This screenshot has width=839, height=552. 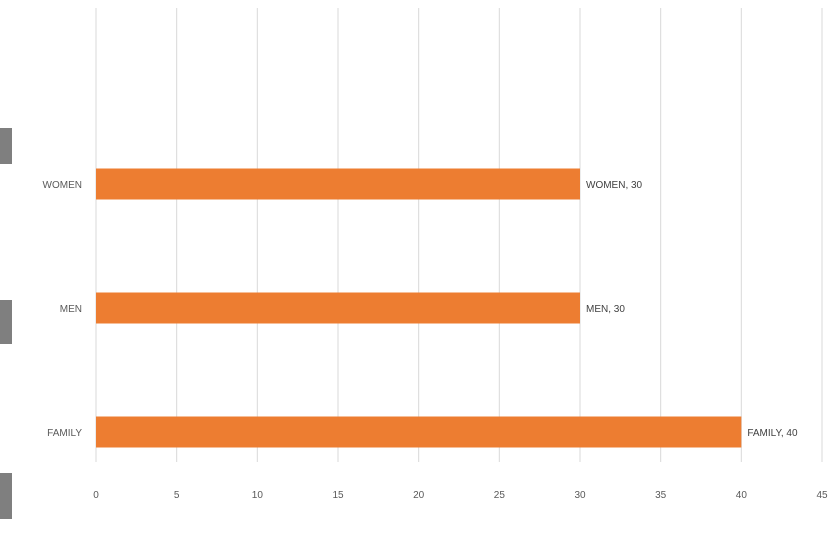 What do you see at coordinates (338, 495) in the screenshot?
I see `x-tick-label: 15` at bounding box center [338, 495].